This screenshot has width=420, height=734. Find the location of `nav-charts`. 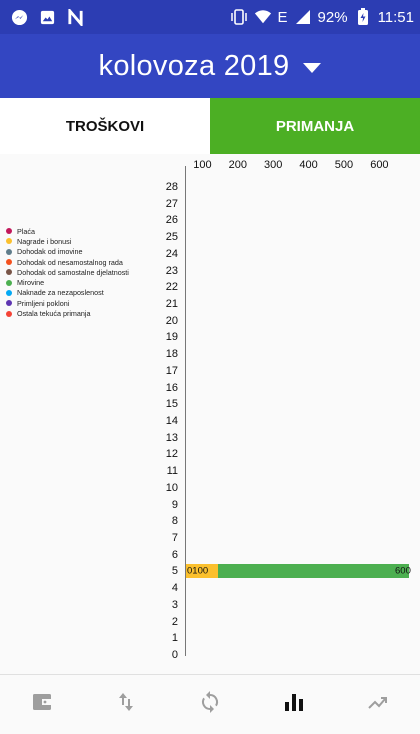

nav-charts is located at coordinates (294, 705).